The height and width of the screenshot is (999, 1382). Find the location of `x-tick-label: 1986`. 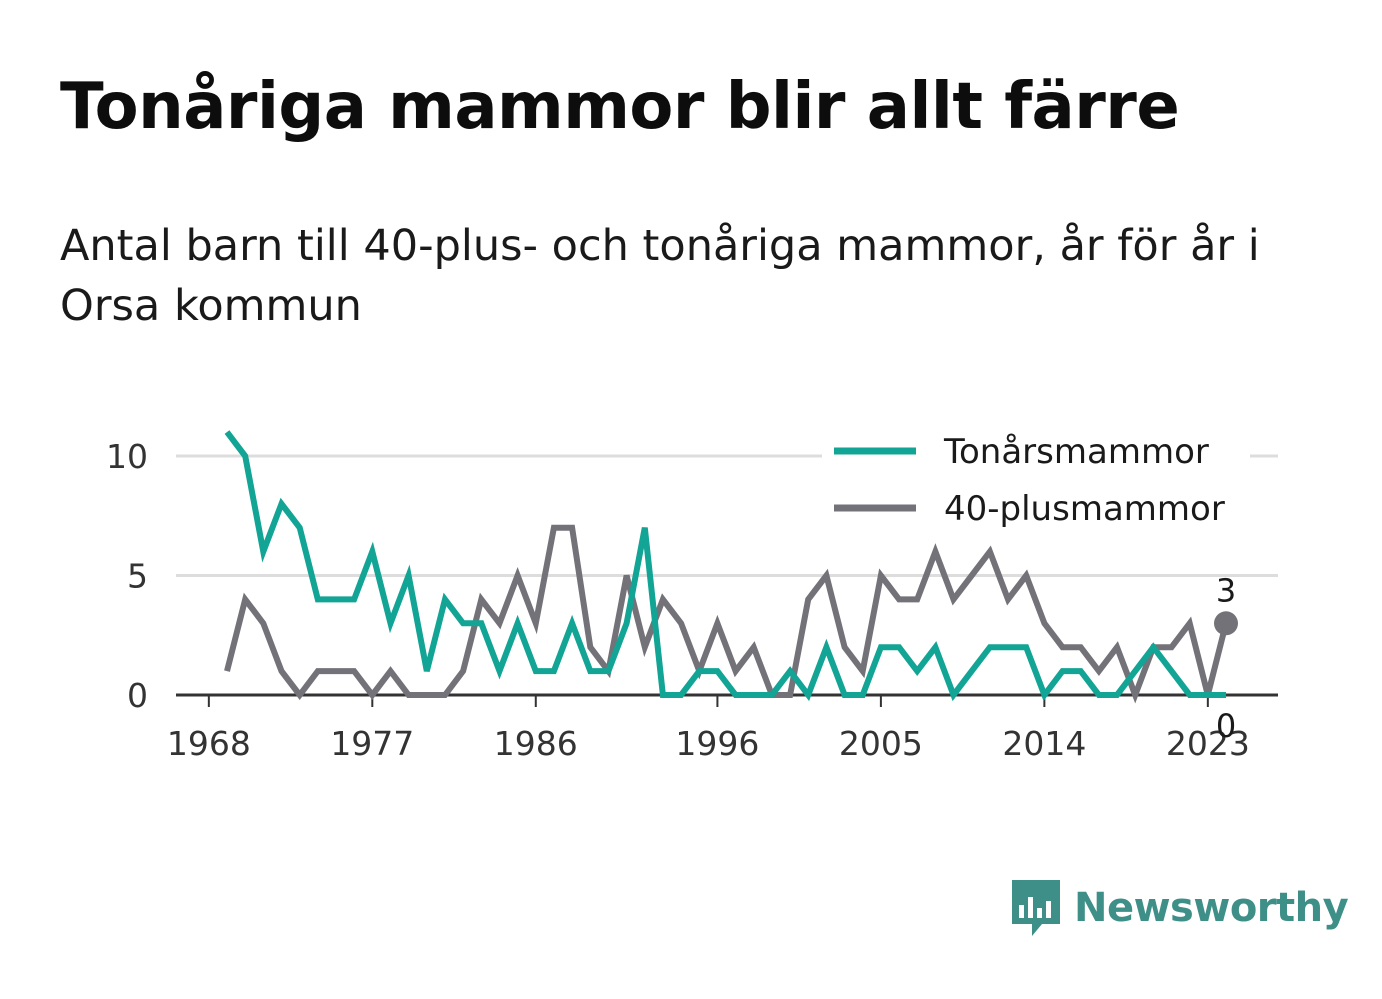

x-tick-label: 1986 is located at coordinates (536, 743).